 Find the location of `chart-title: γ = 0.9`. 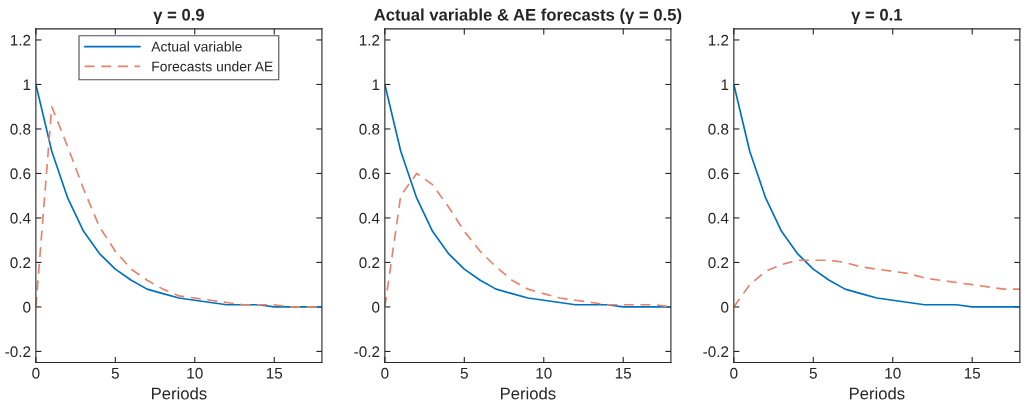

chart-title: γ = 0.9 is located at coordinates (178, 16).